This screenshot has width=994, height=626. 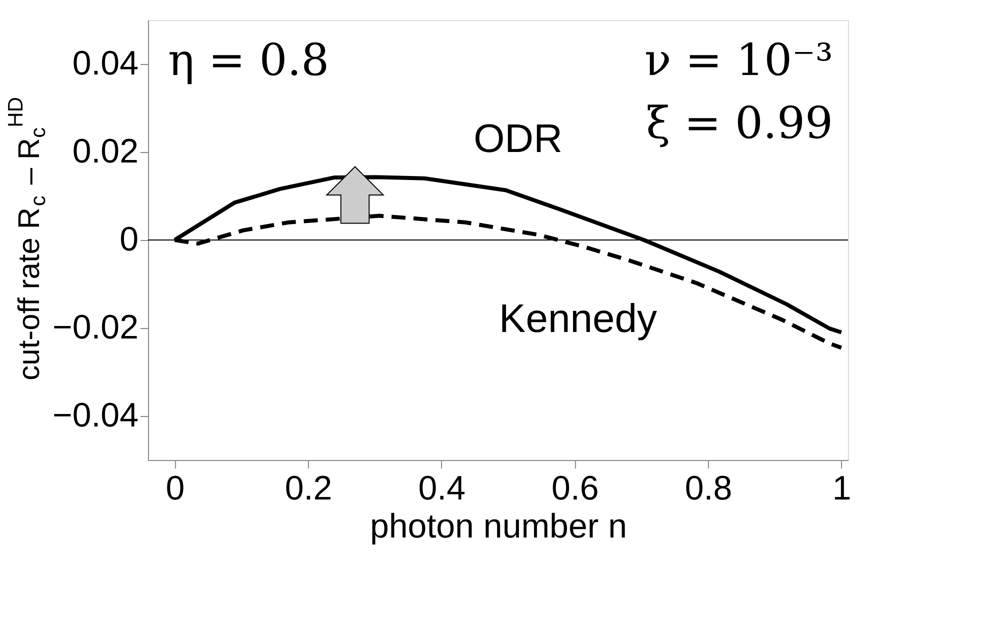 What do you see at coordinates (129, 239) in the screenshot?
I see `y-tick-label: 0` at bounding box center [129, 239].